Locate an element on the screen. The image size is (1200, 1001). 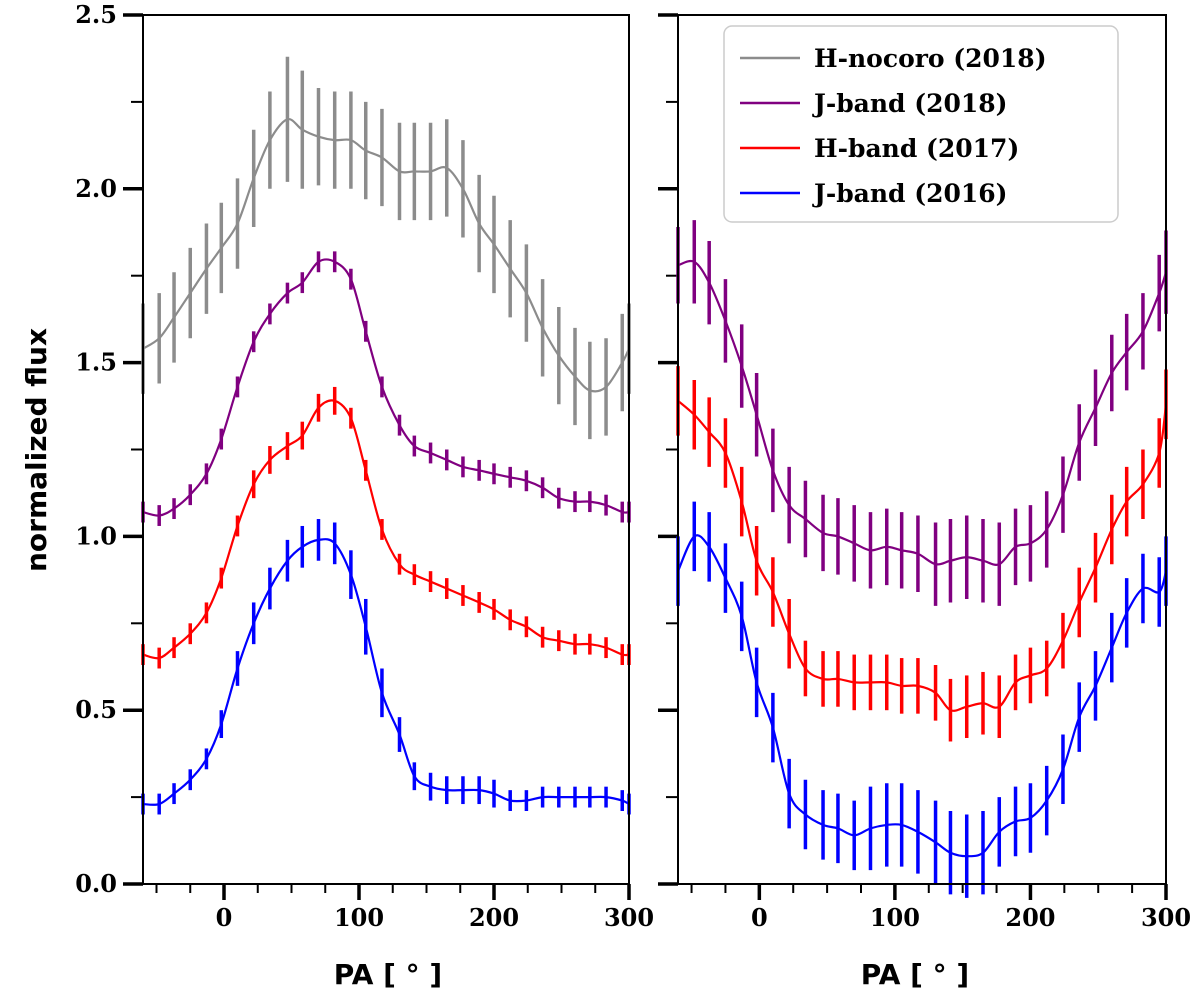
legend-box is located at coordinates (921, 124).